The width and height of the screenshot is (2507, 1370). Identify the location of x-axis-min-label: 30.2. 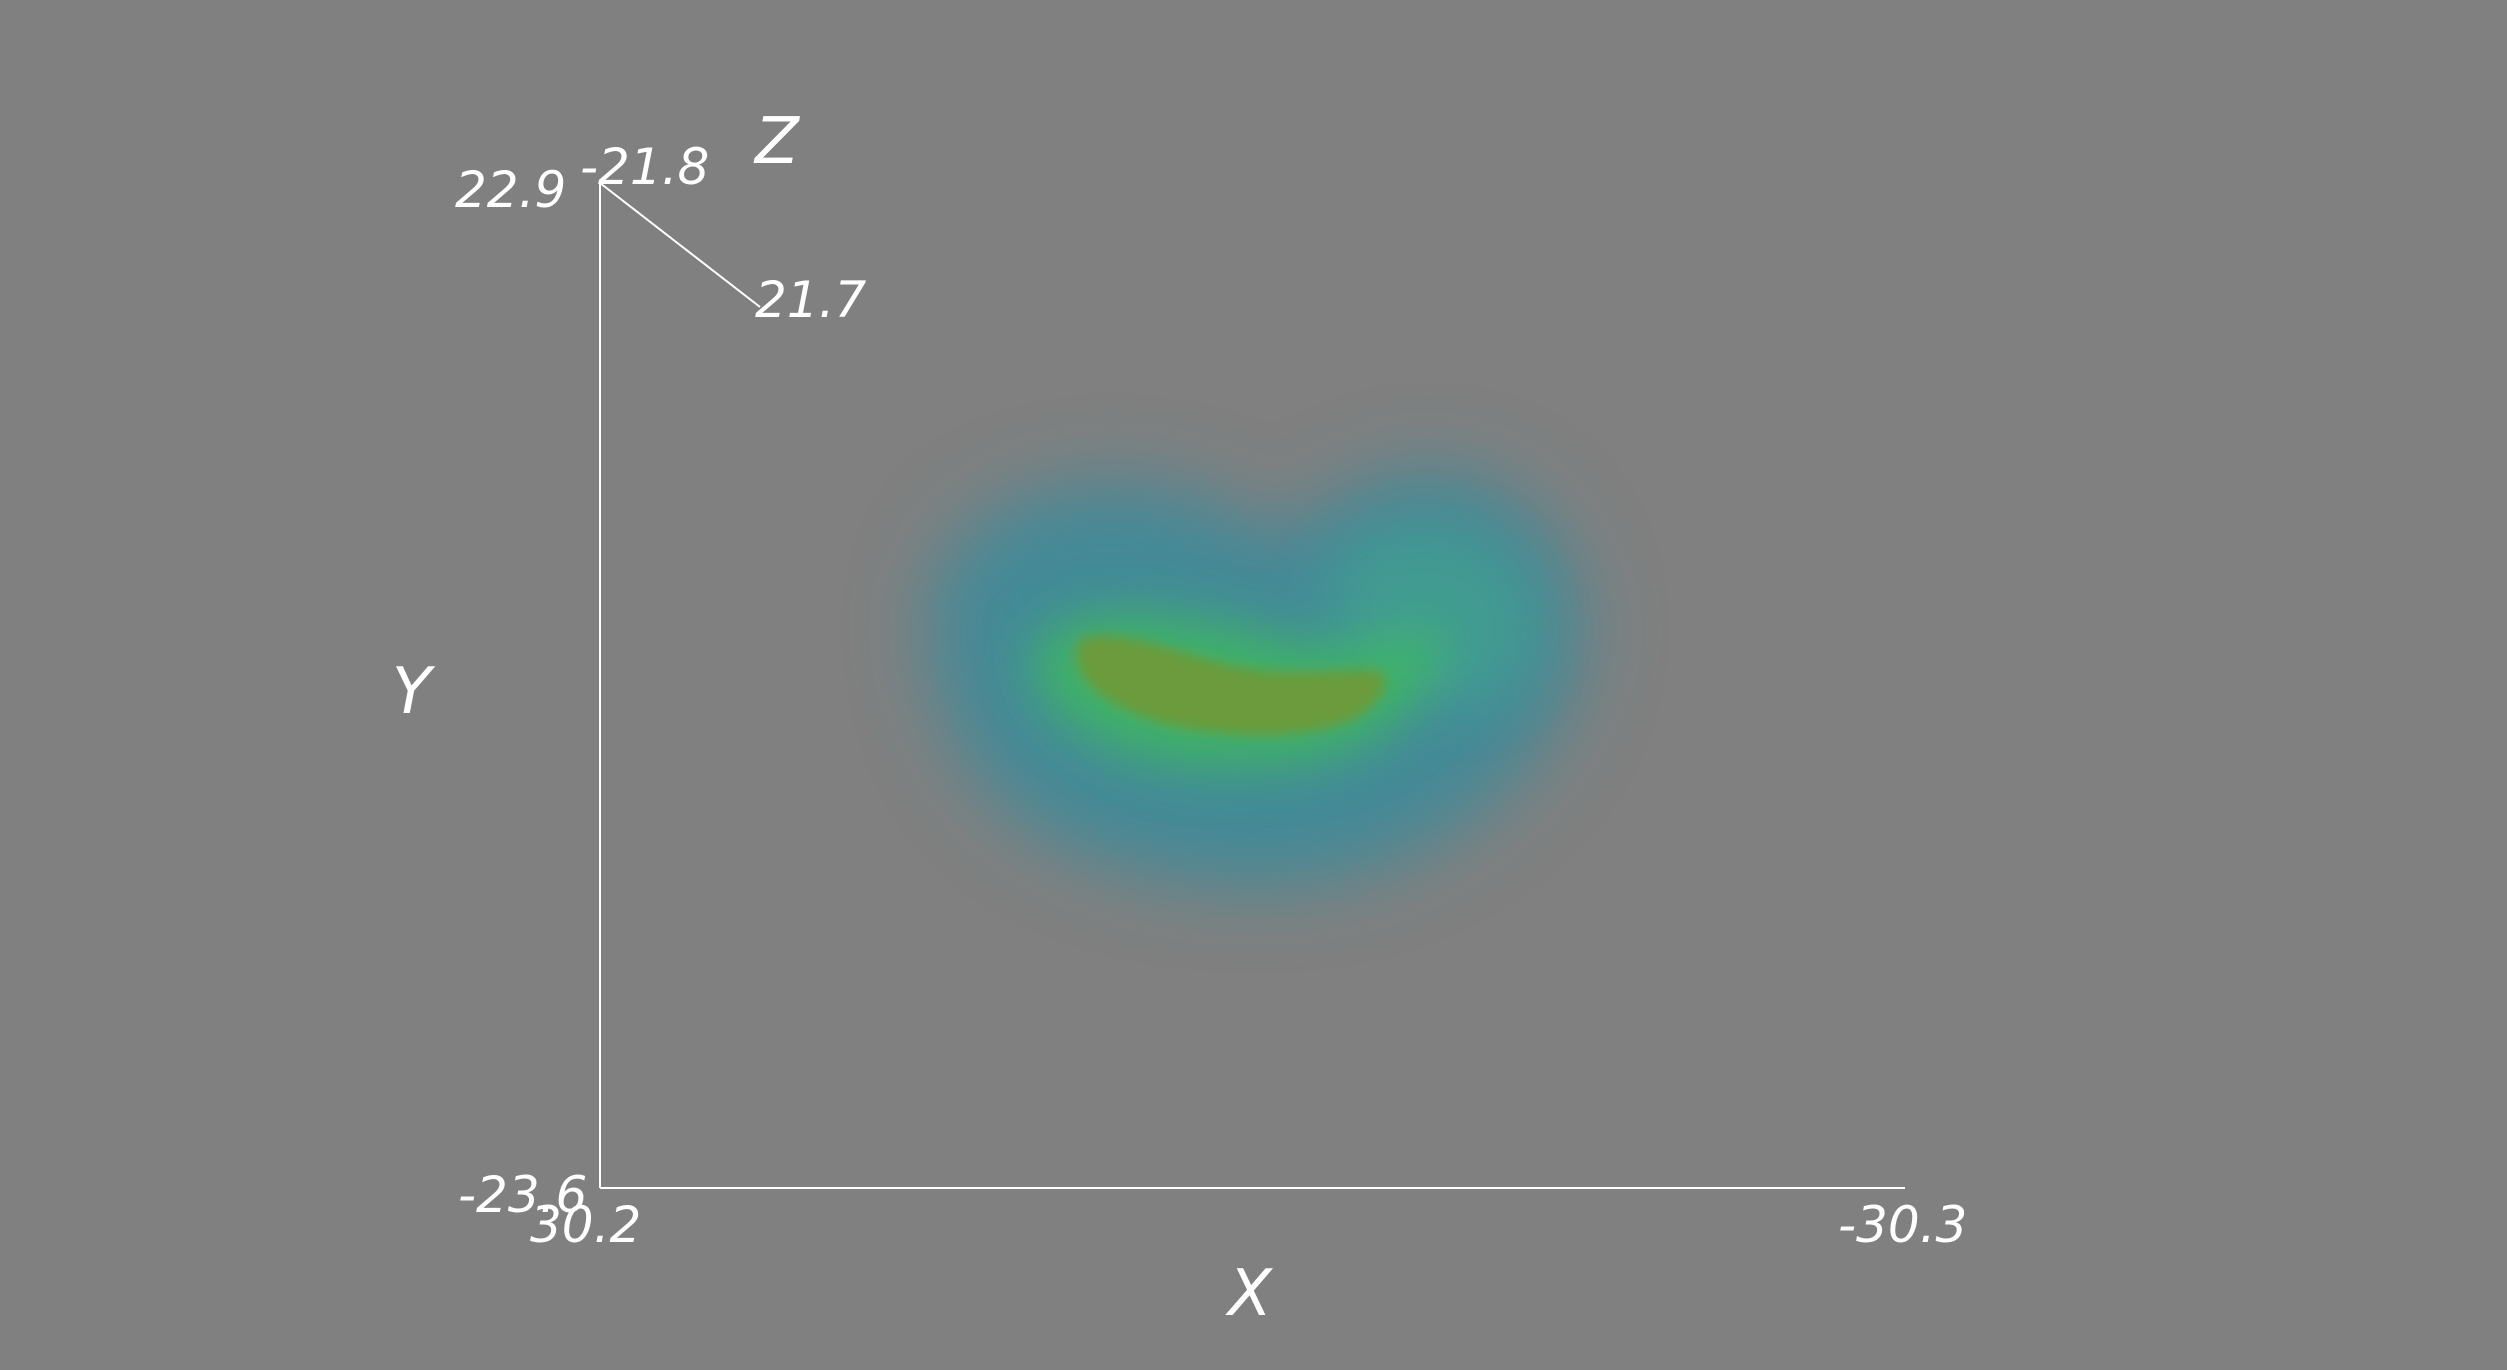
(586, 1225).